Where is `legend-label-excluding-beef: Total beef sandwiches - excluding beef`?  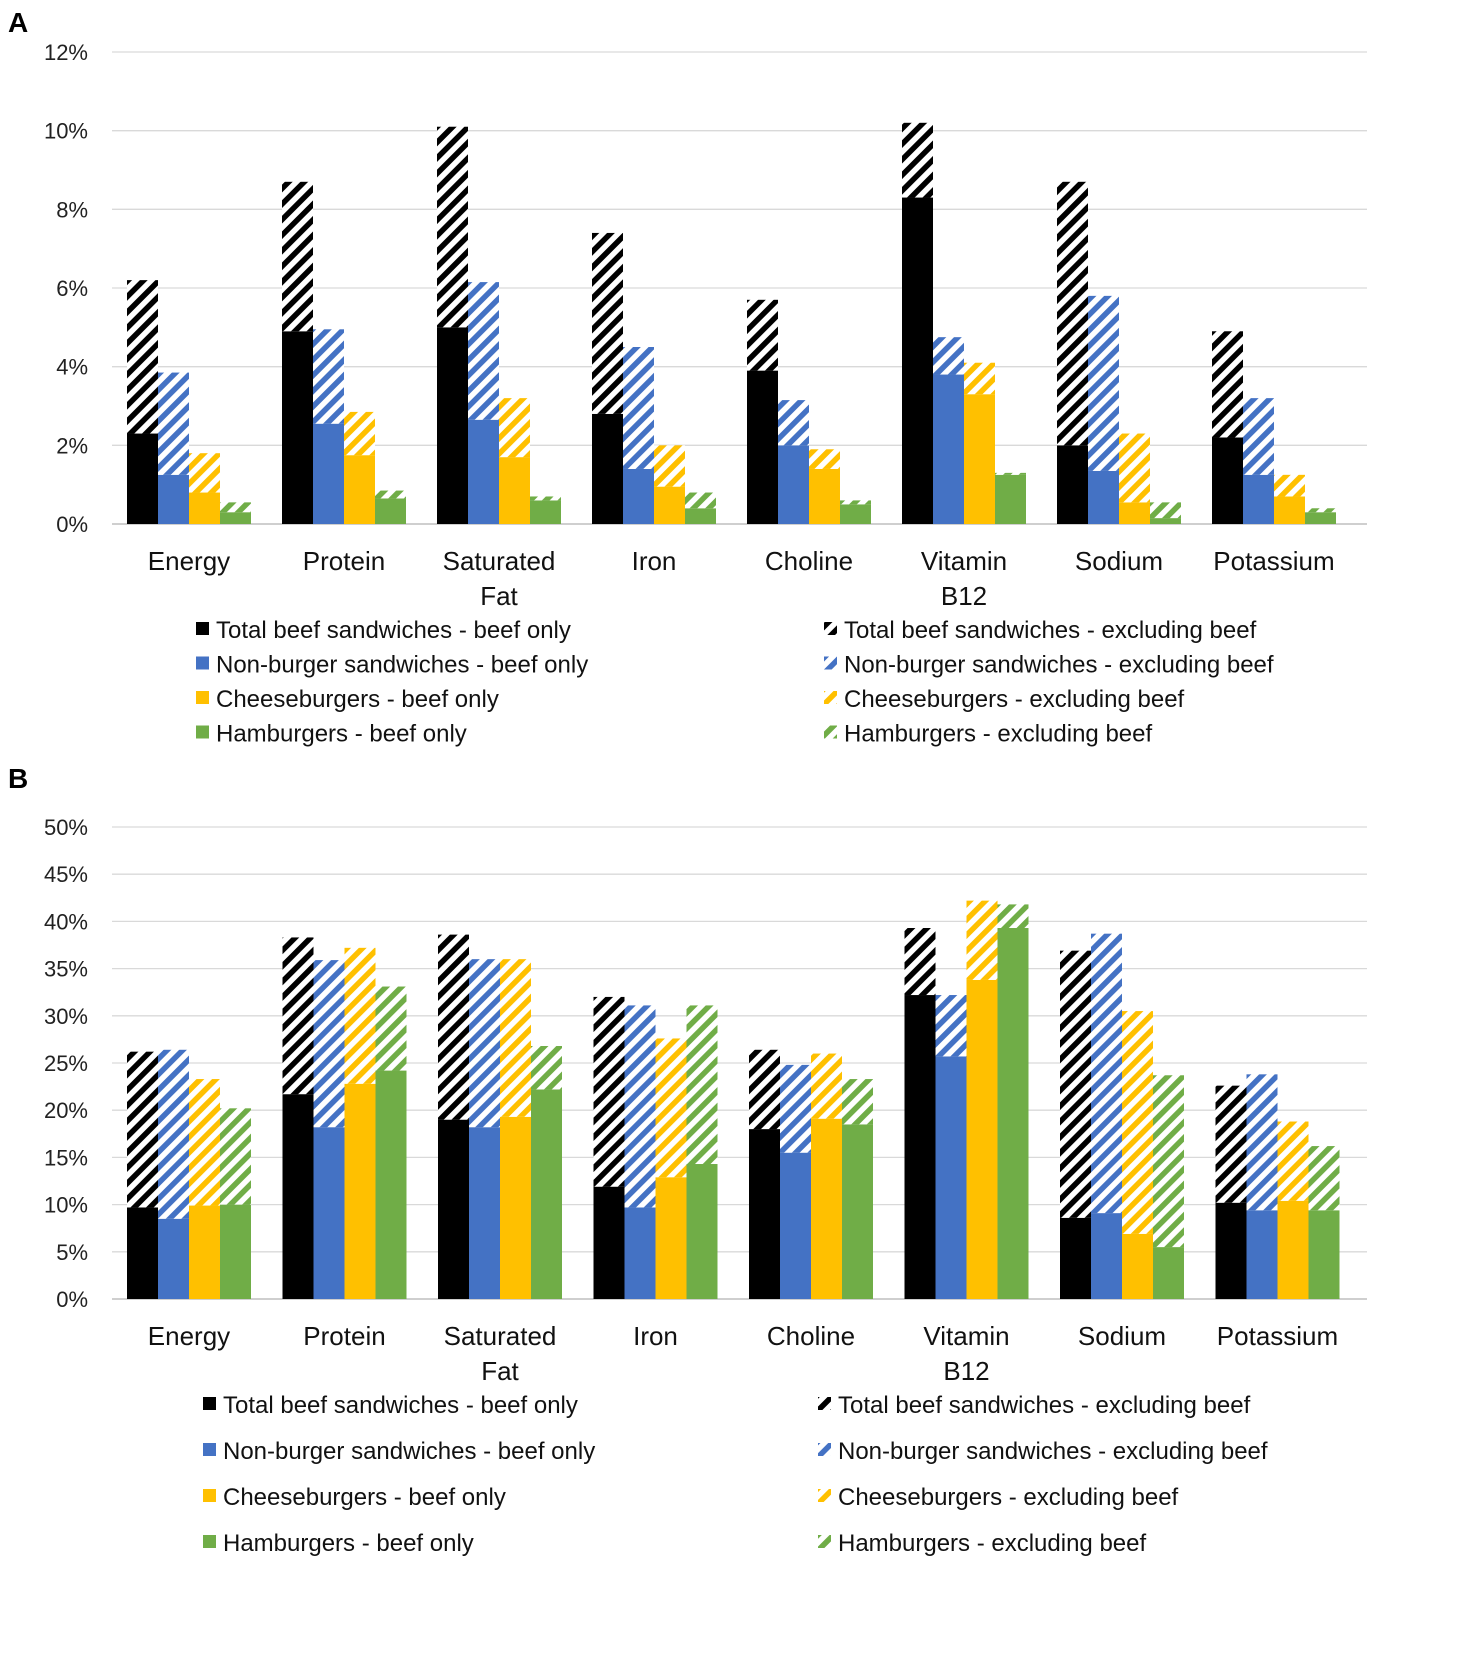
legend-label-excluding-beef: Total beef sandwiches - excluding beef is located at coordinates (1050, 630).